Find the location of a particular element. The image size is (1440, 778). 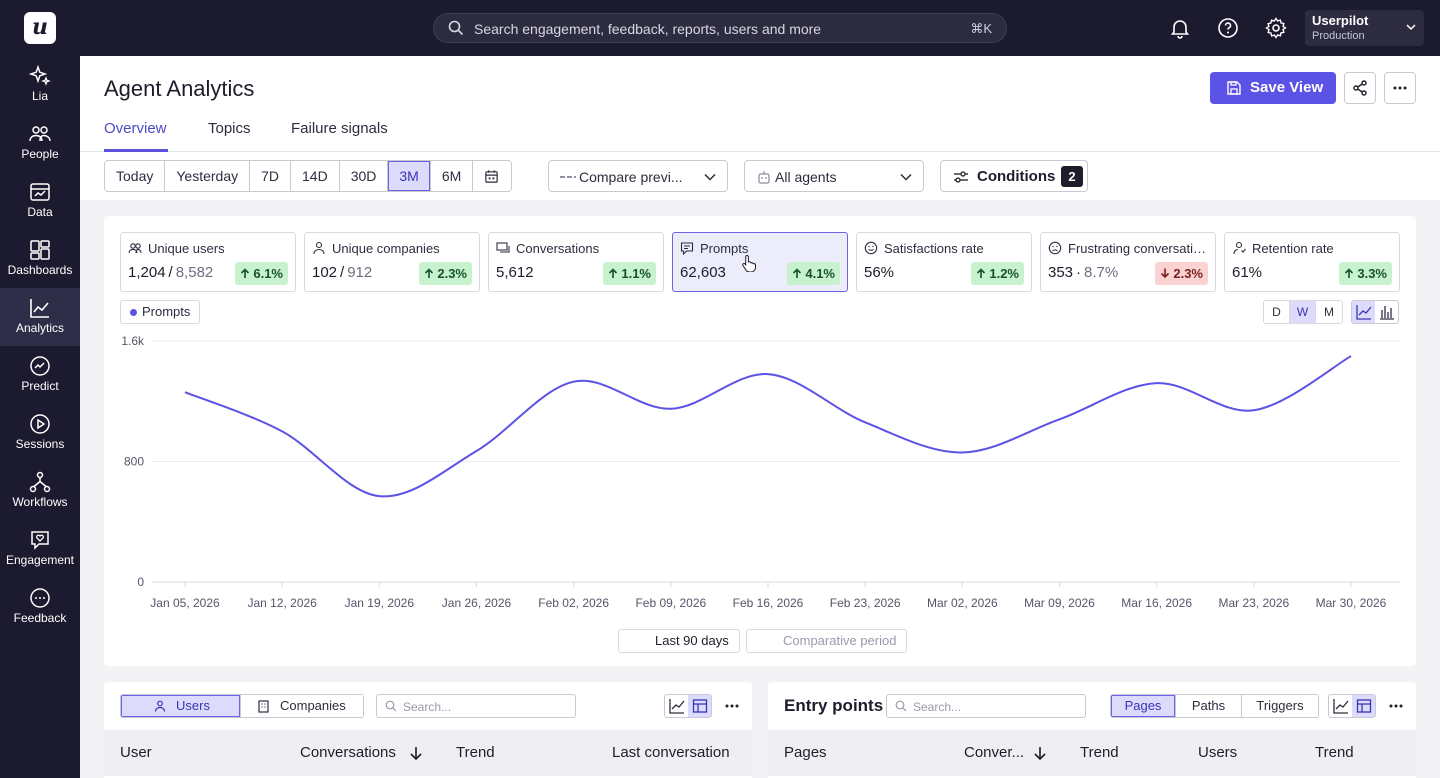

metric-sub-value: 8.7% is located at coordinates (1101, 272).